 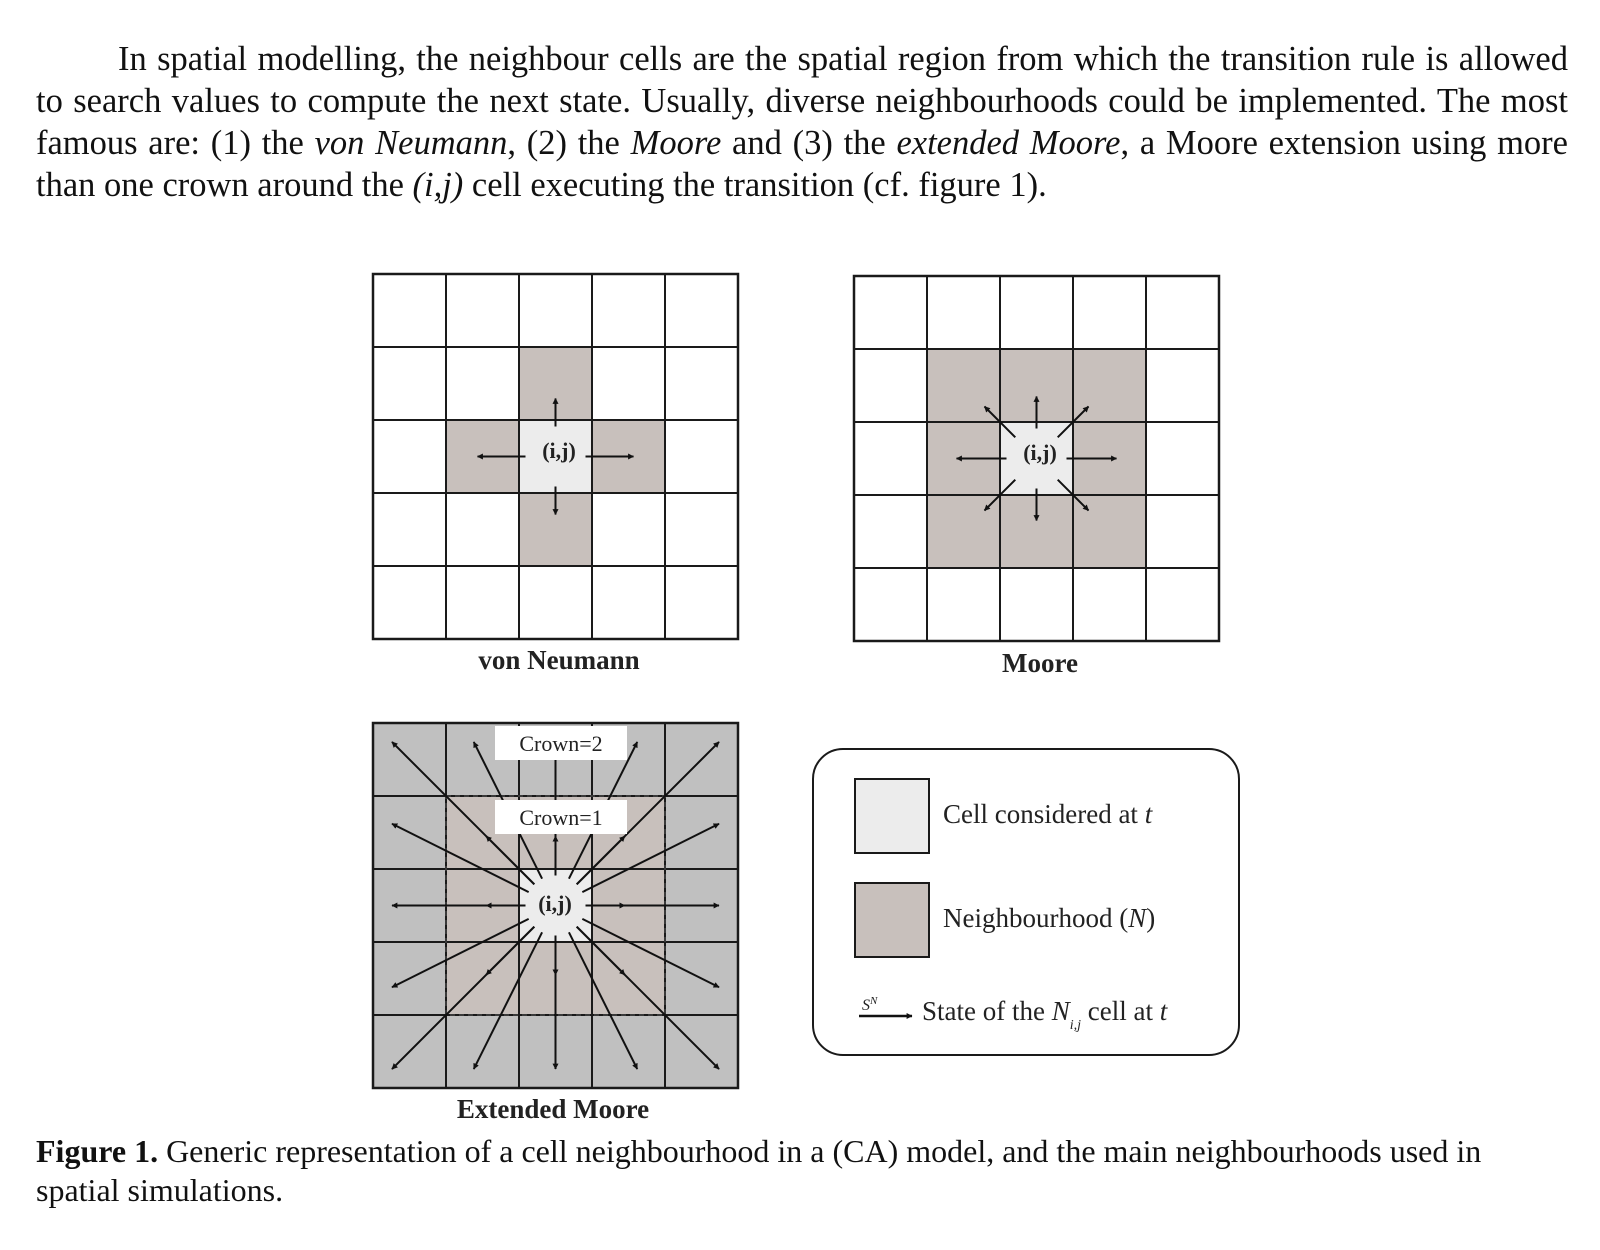 I want to click on von-neumann-panel: (i,j) von Neumann, so click(x=555, y=473).